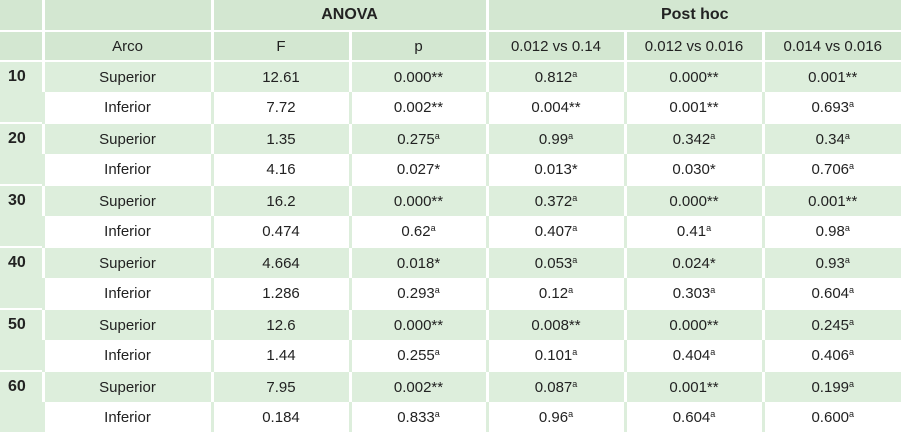 This screenshot has width=901, height=432. I want to click on value-cell: 0.101a, so click(555, 355).